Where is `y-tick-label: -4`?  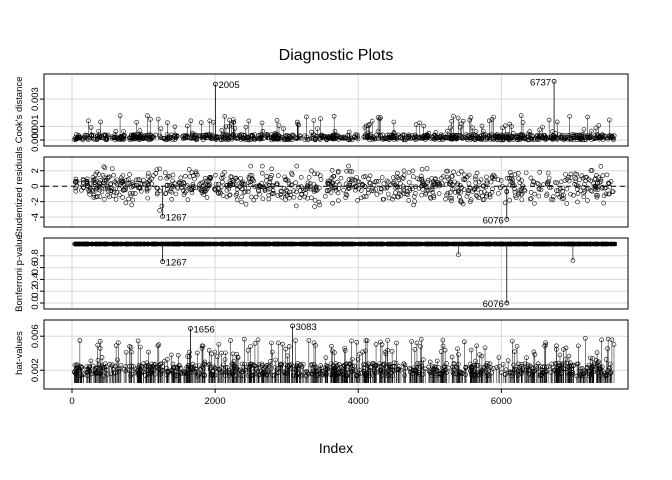
y-tick-label: -4 is located at coordinates (35, 217).